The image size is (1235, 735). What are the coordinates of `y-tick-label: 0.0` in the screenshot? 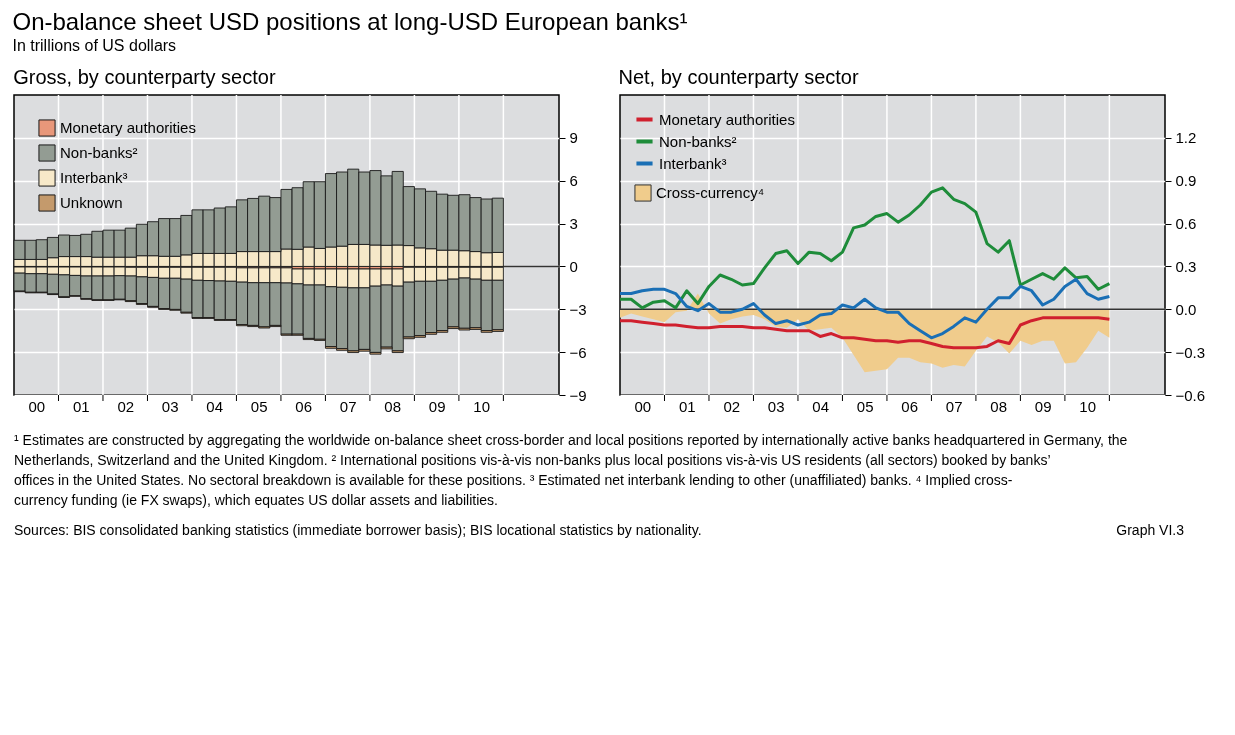 It's located at (1186, 309).